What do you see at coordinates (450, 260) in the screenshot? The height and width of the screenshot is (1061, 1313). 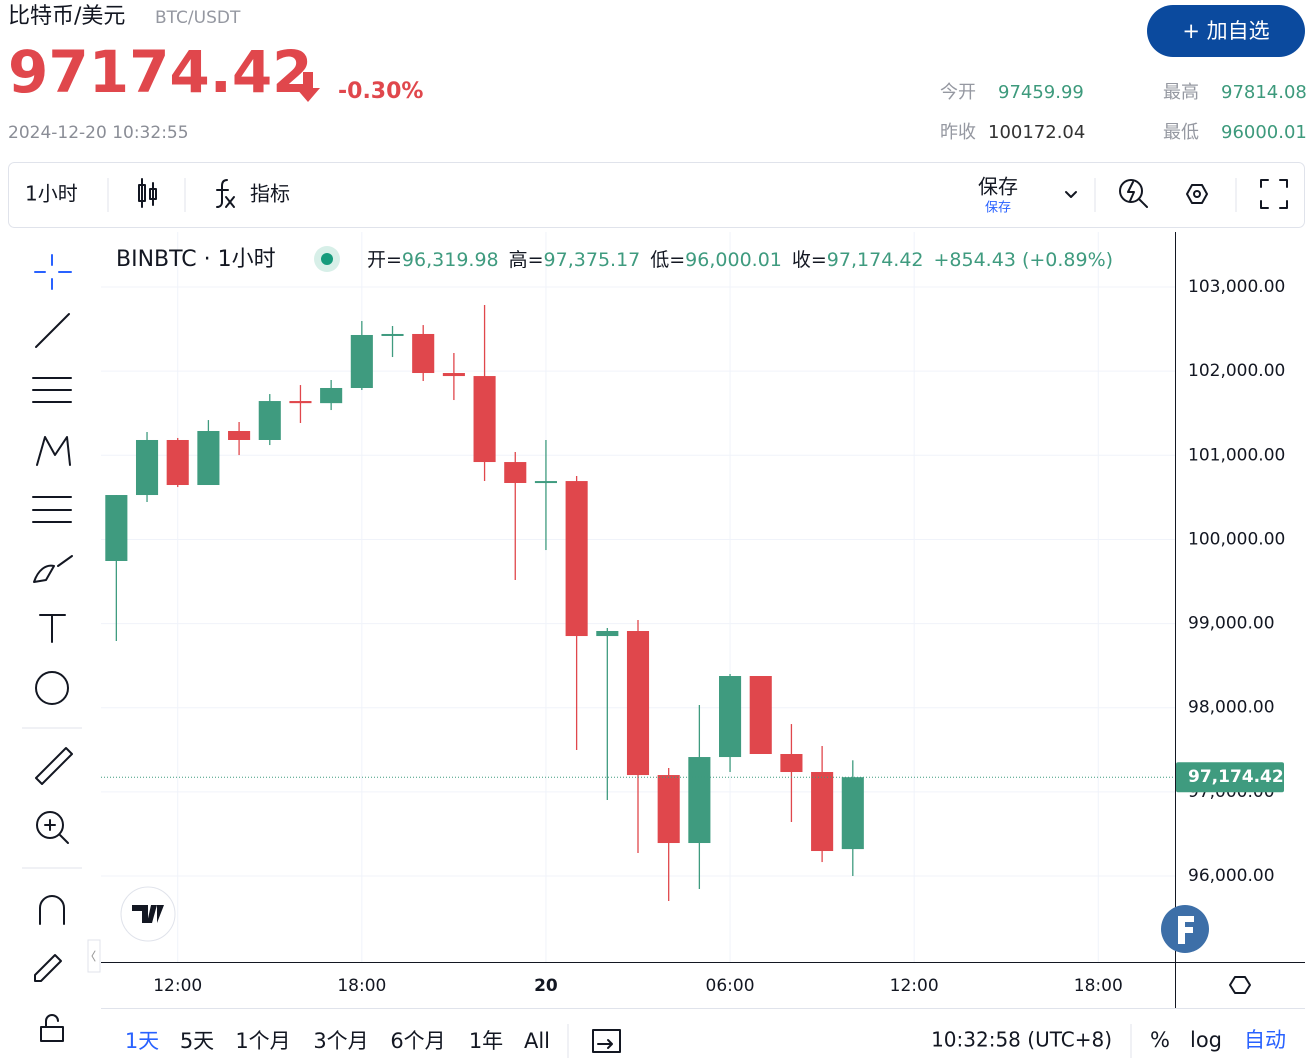 I see `legend-value: 96,319.98` at bounding box center [450, 260].